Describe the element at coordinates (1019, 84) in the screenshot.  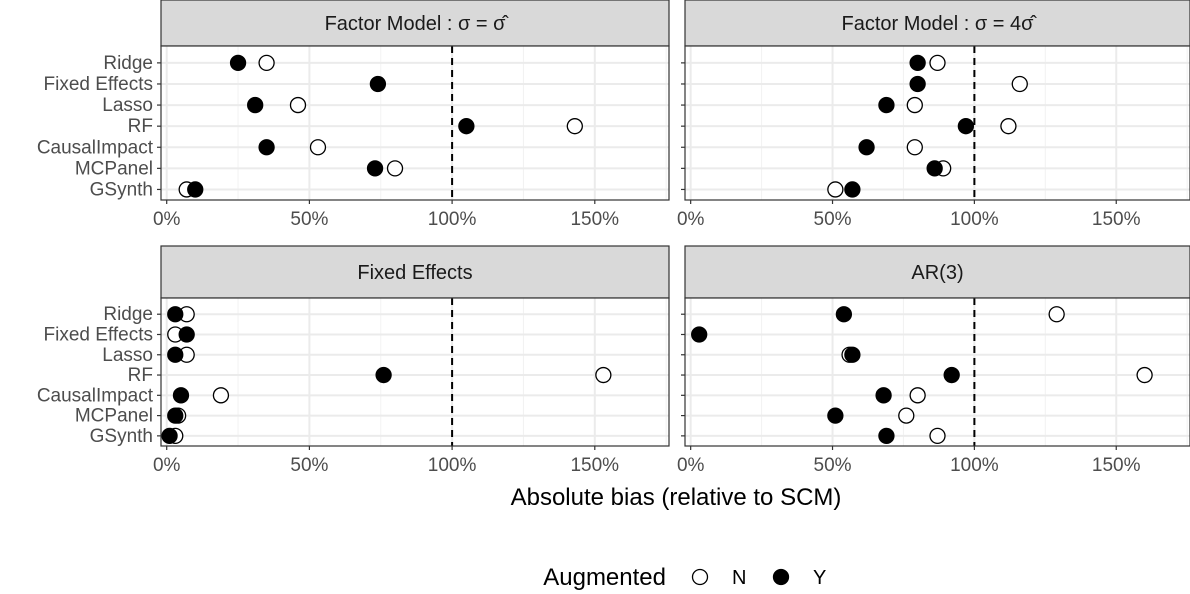
I see `point-n-fixed-effects` at that location.